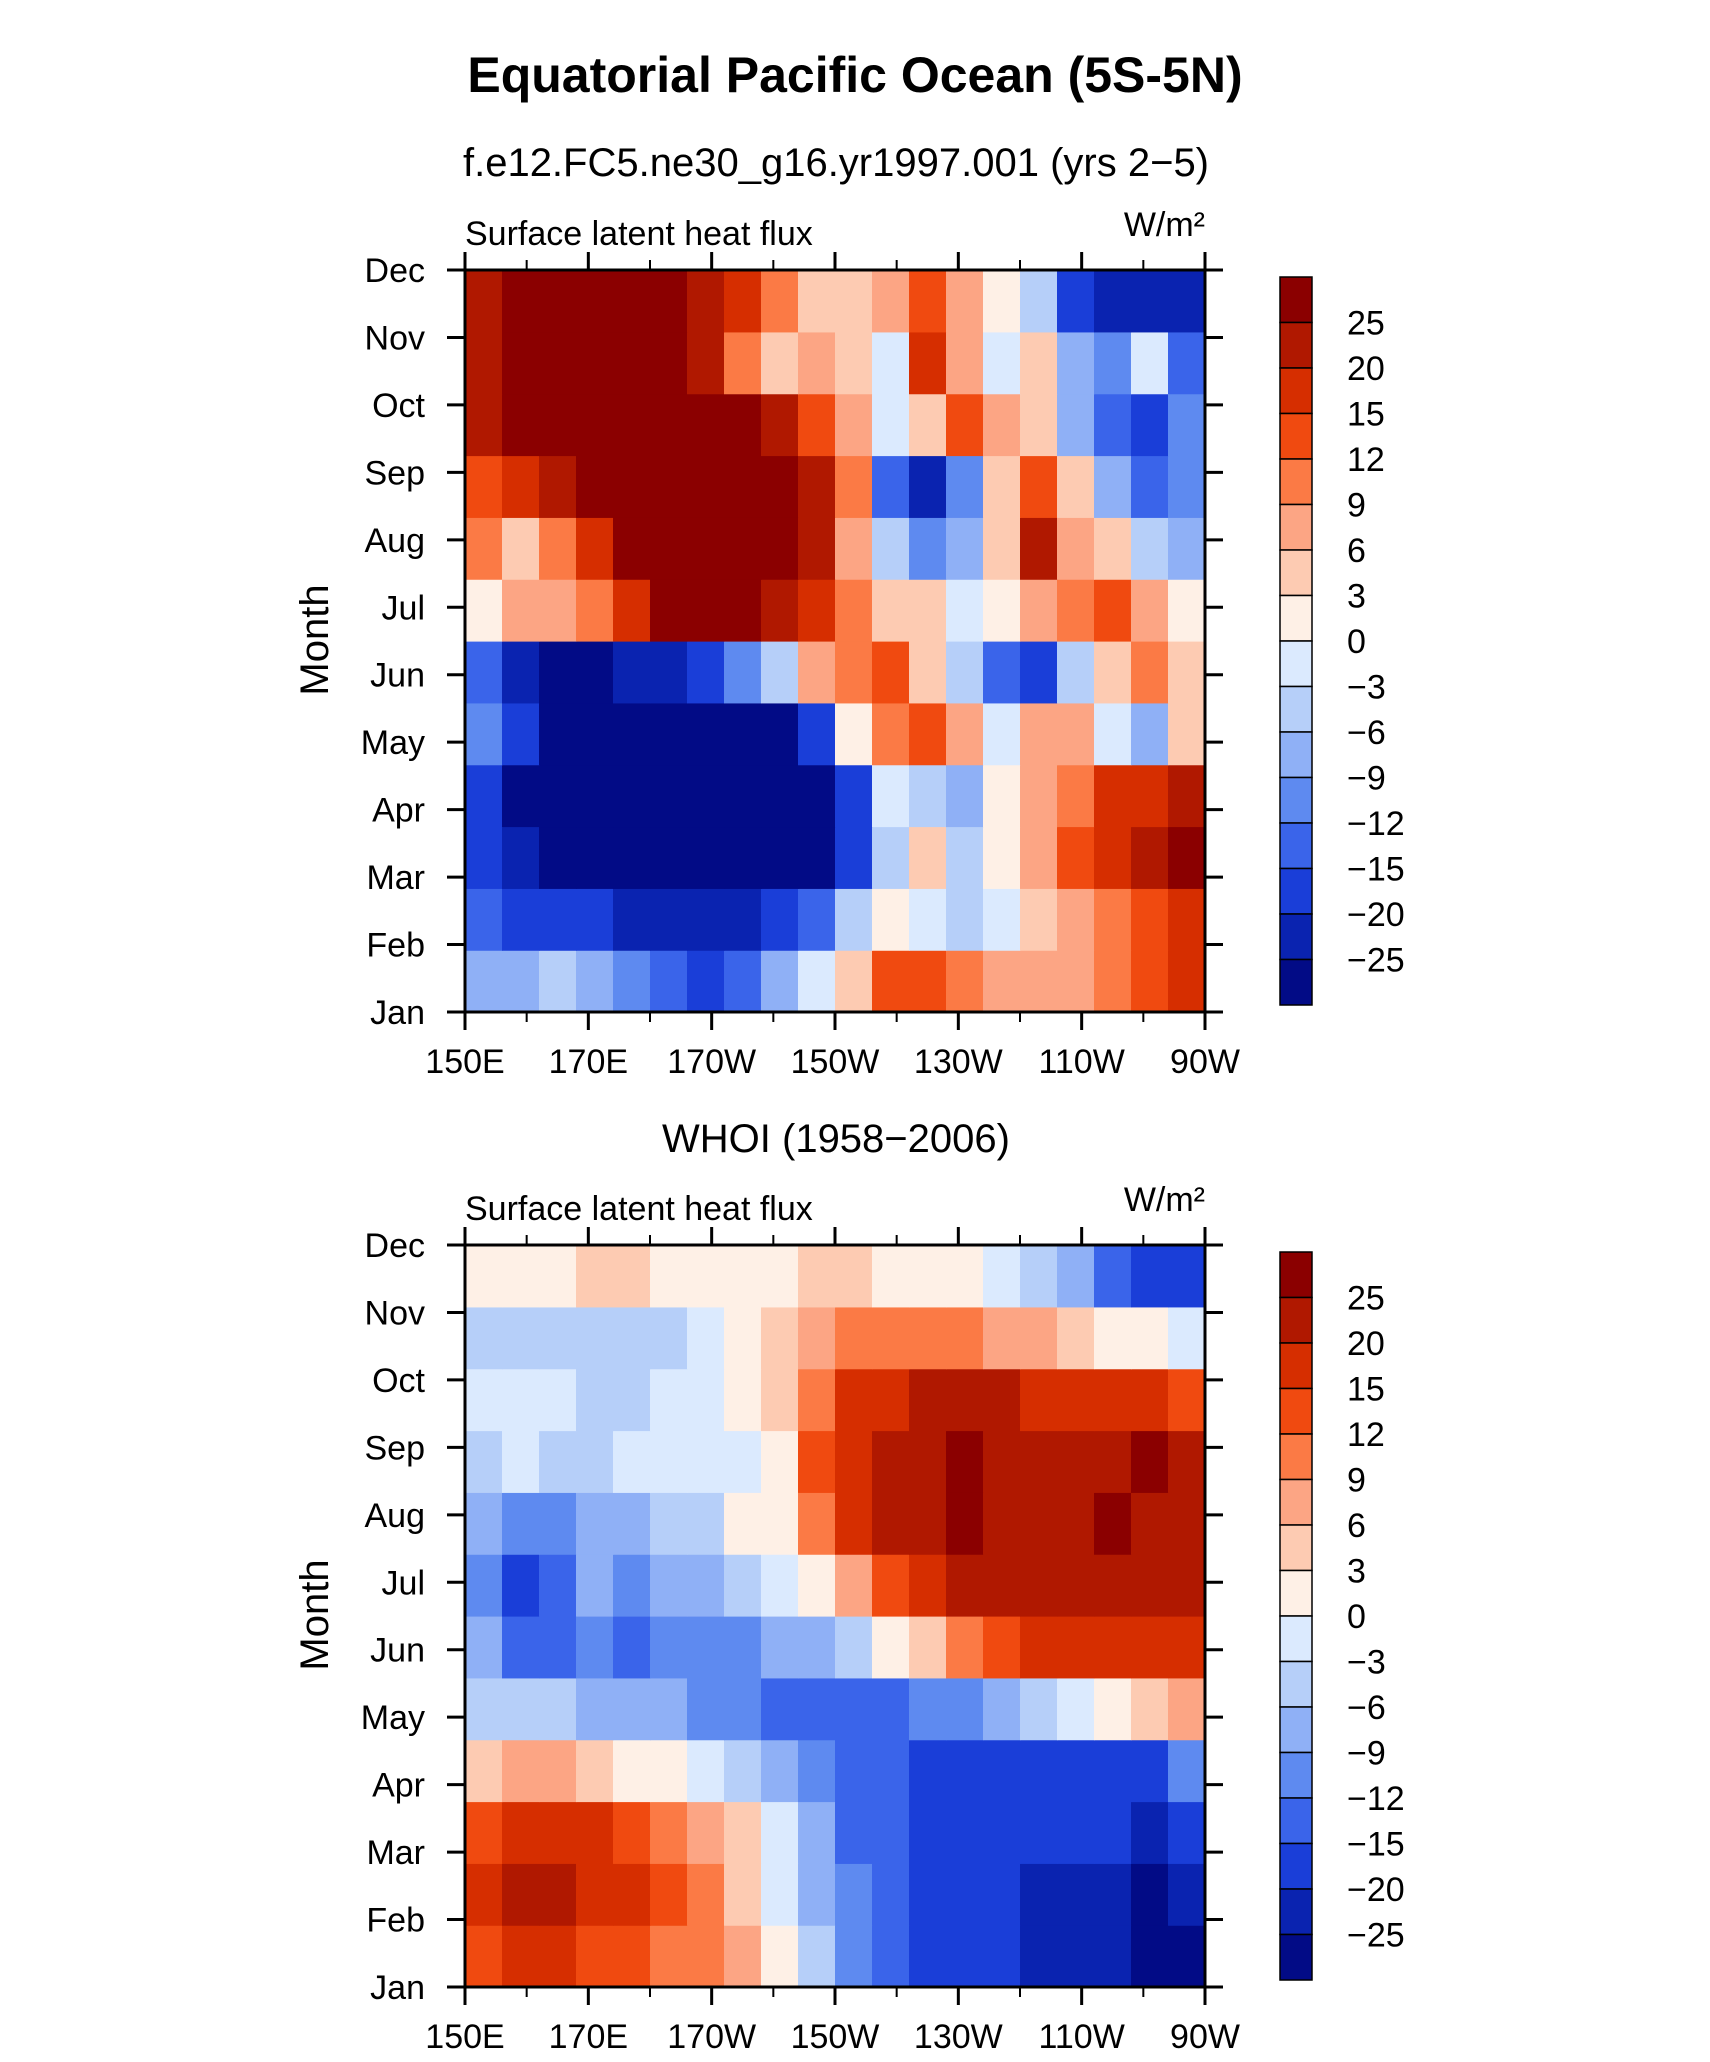  What do you see at coordinates (1366, 1754) in the screenshot?
I see `colorbar-label: −9` at bounding box center [1366, 1754].